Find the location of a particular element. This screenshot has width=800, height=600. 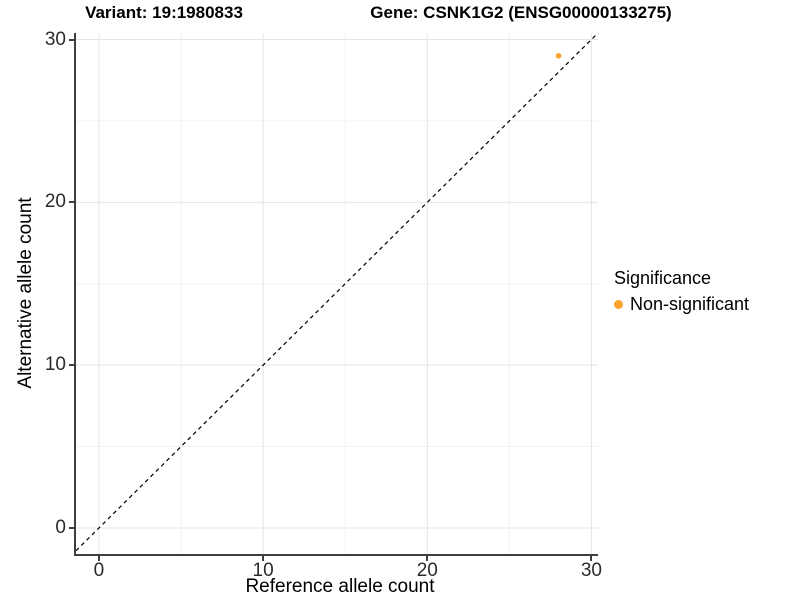

legend-item: Non-significant is located at coordinates (681, 304).